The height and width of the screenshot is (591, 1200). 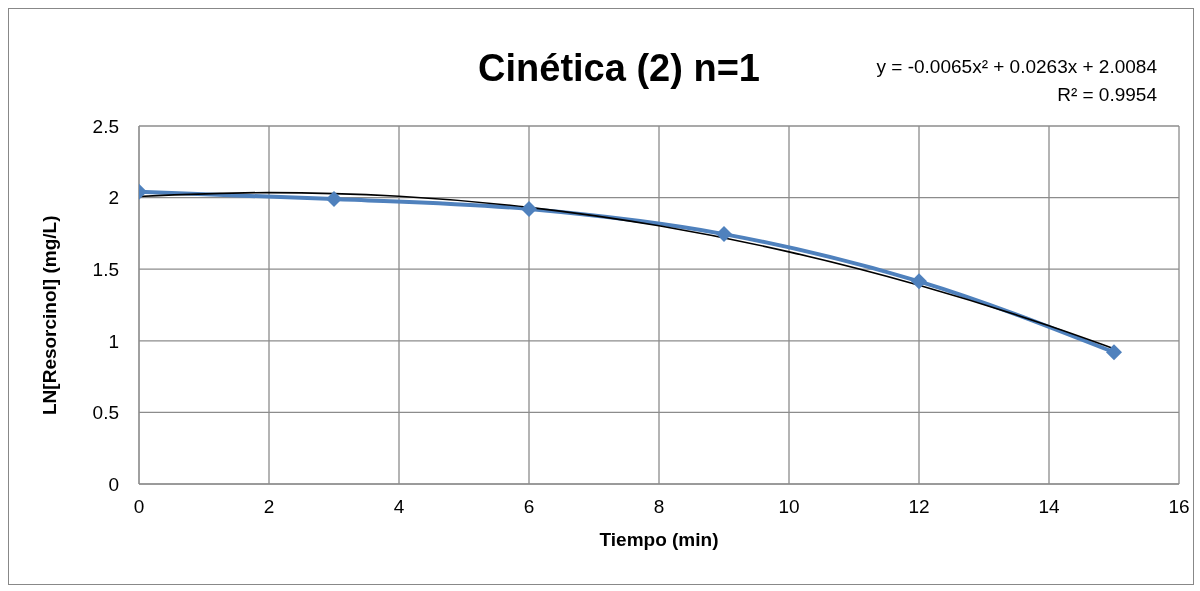 I want to click on x-tick-label: 10, so click(x=789, y=507).